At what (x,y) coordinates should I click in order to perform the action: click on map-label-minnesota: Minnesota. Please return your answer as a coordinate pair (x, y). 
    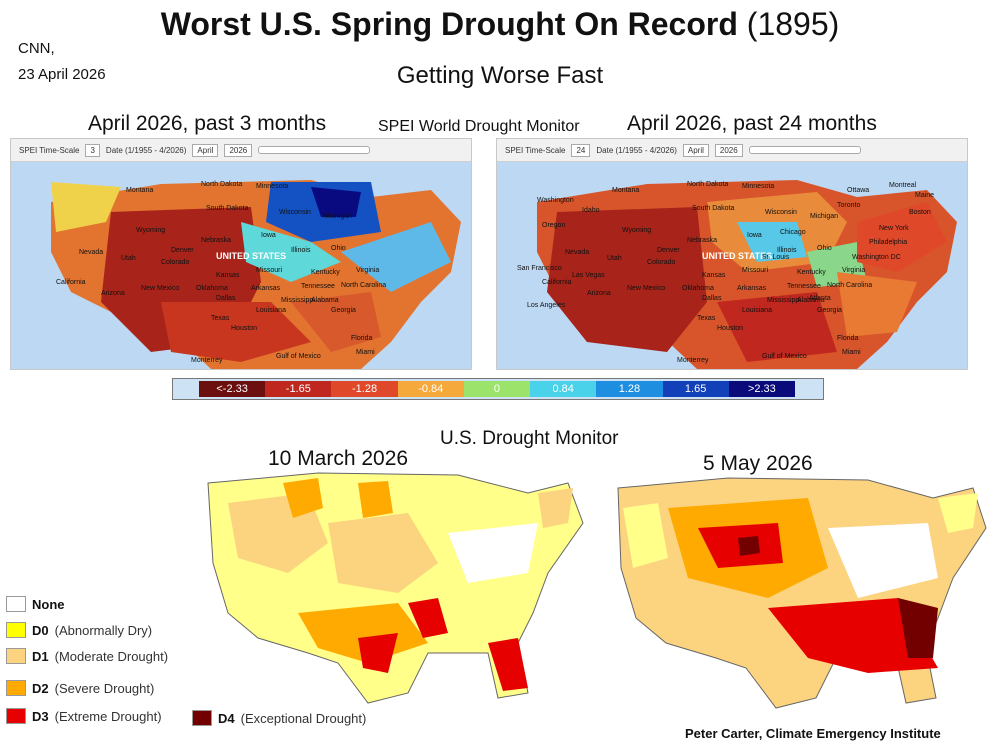
    Looking at the image, I should click on (272, 186).